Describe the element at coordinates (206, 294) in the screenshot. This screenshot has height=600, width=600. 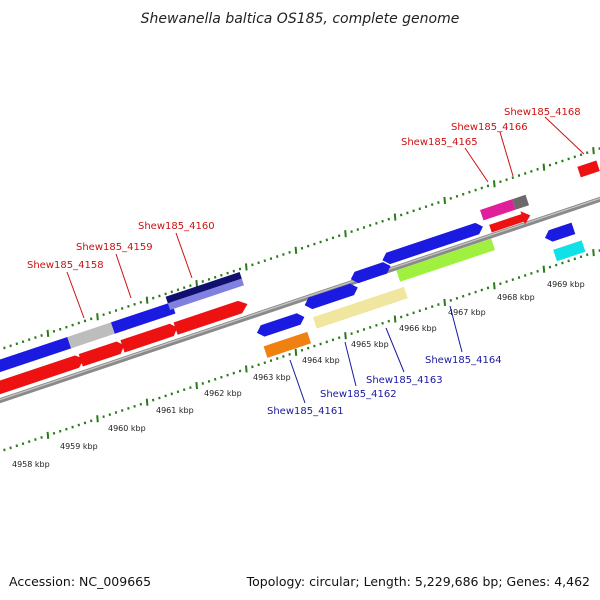
I see `gene-feature-lavender` at that location.